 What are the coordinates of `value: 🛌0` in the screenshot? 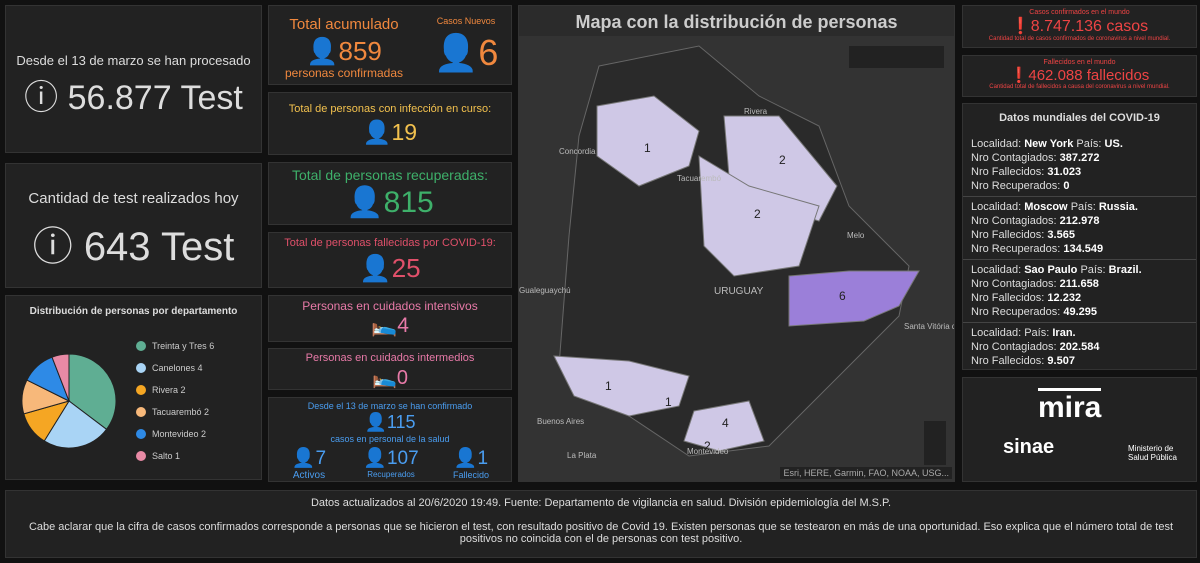 It's located at (390, 378).